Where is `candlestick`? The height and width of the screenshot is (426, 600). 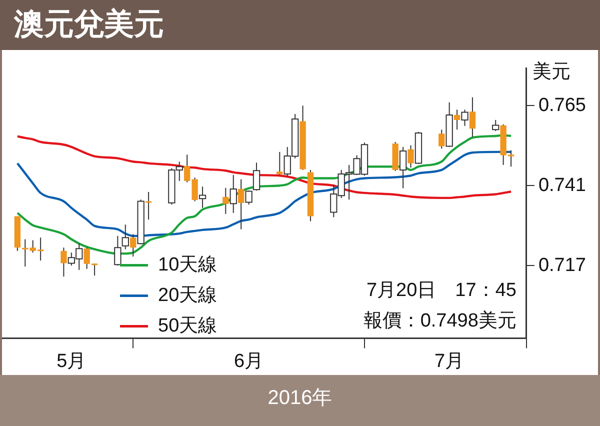
candlestick is located at coordinates (25, 253).